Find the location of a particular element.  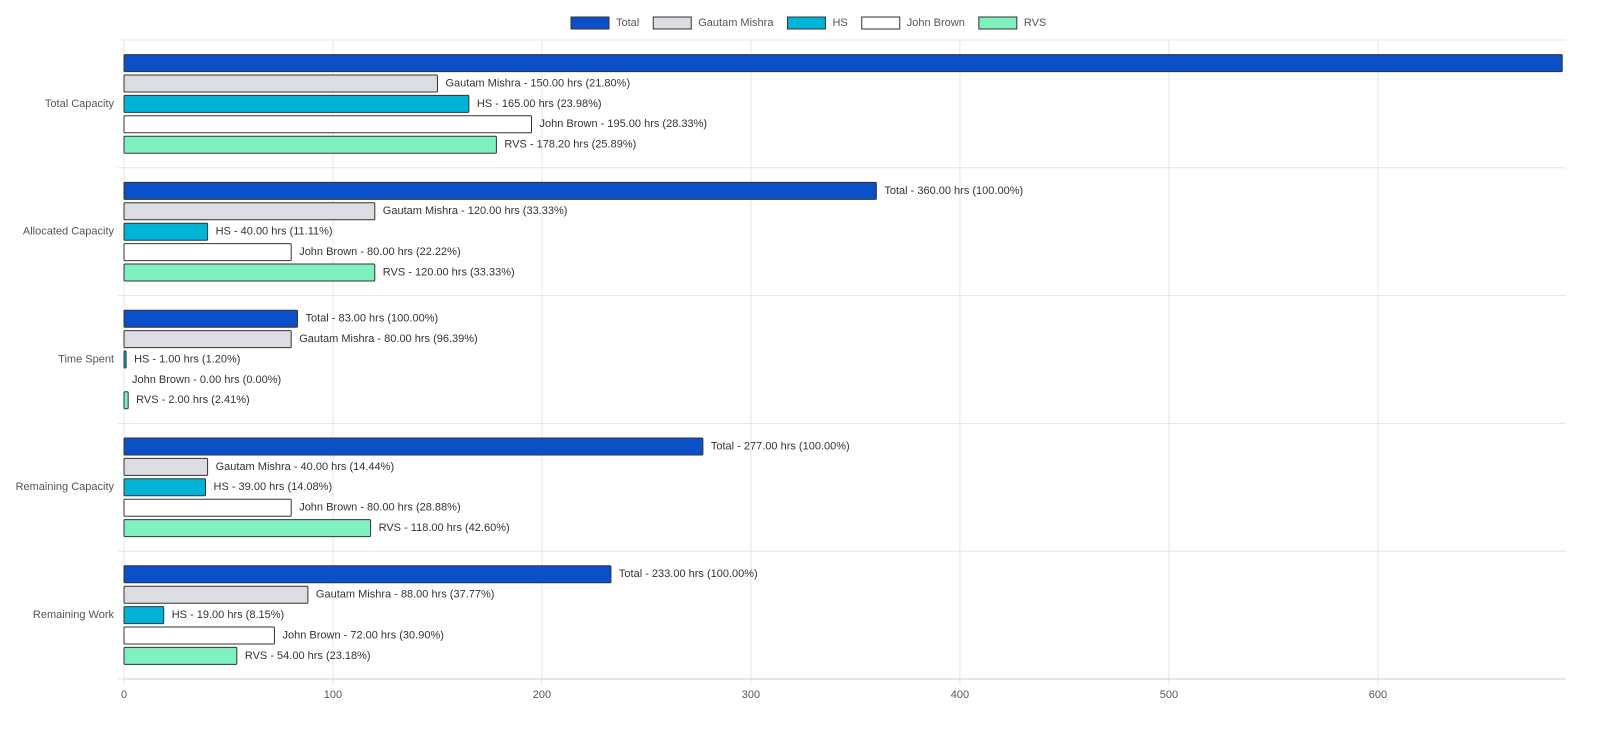

data-label: HS - 40.00 hrs (11.11%) is located at coordinates (274, 232).